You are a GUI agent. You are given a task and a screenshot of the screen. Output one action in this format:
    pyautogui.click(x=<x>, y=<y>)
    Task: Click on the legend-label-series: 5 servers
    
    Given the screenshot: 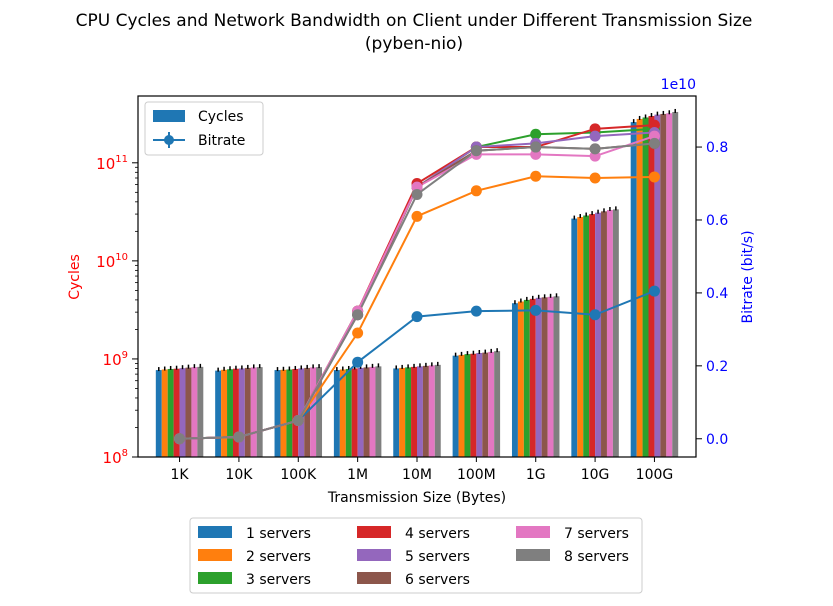 What is the action you would take?
    pyautogui.click(x=437, y=557)
    